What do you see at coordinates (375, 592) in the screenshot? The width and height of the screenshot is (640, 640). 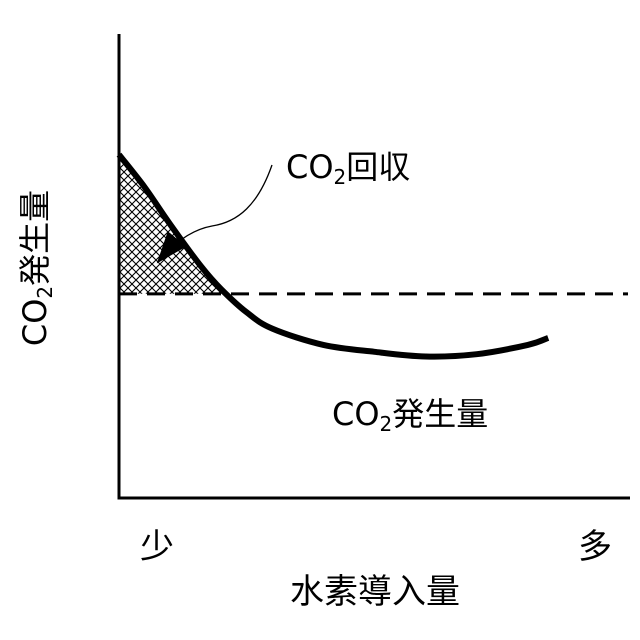 I see `x-axis-label: 水素導入量` at bounding box center [375, 592].